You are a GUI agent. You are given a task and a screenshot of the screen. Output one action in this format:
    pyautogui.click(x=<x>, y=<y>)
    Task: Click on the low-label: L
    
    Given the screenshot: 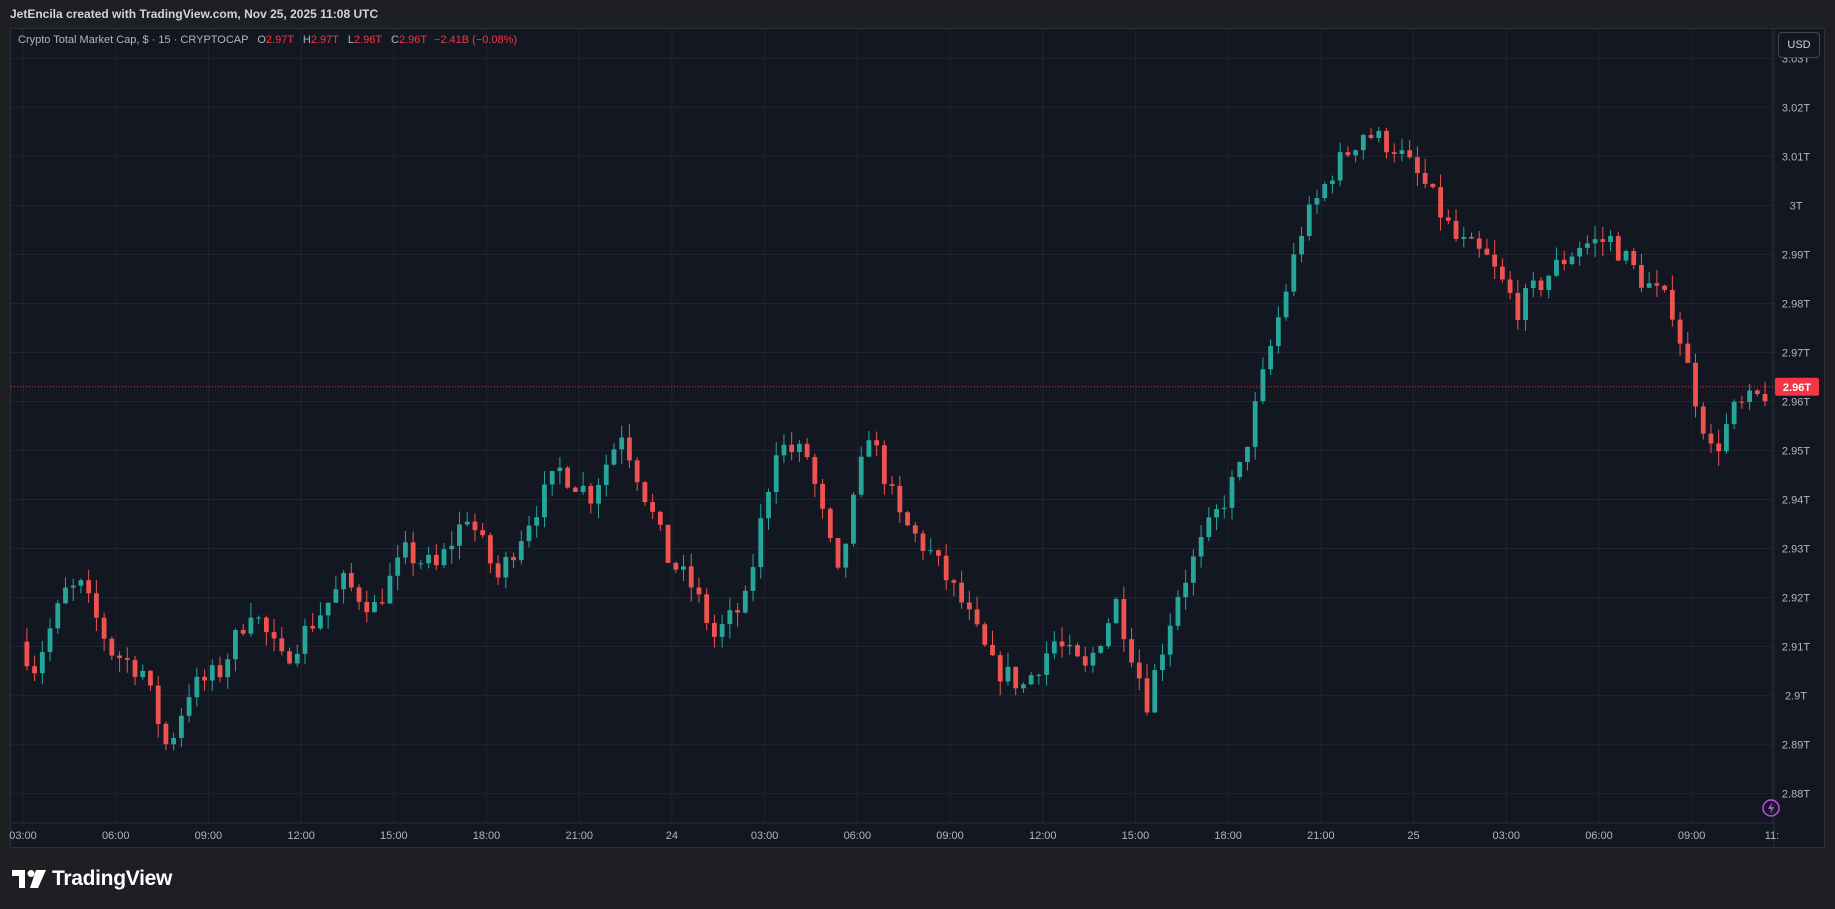 What is the action you would take?
    pyautogui.click(x=350, y=40)
    